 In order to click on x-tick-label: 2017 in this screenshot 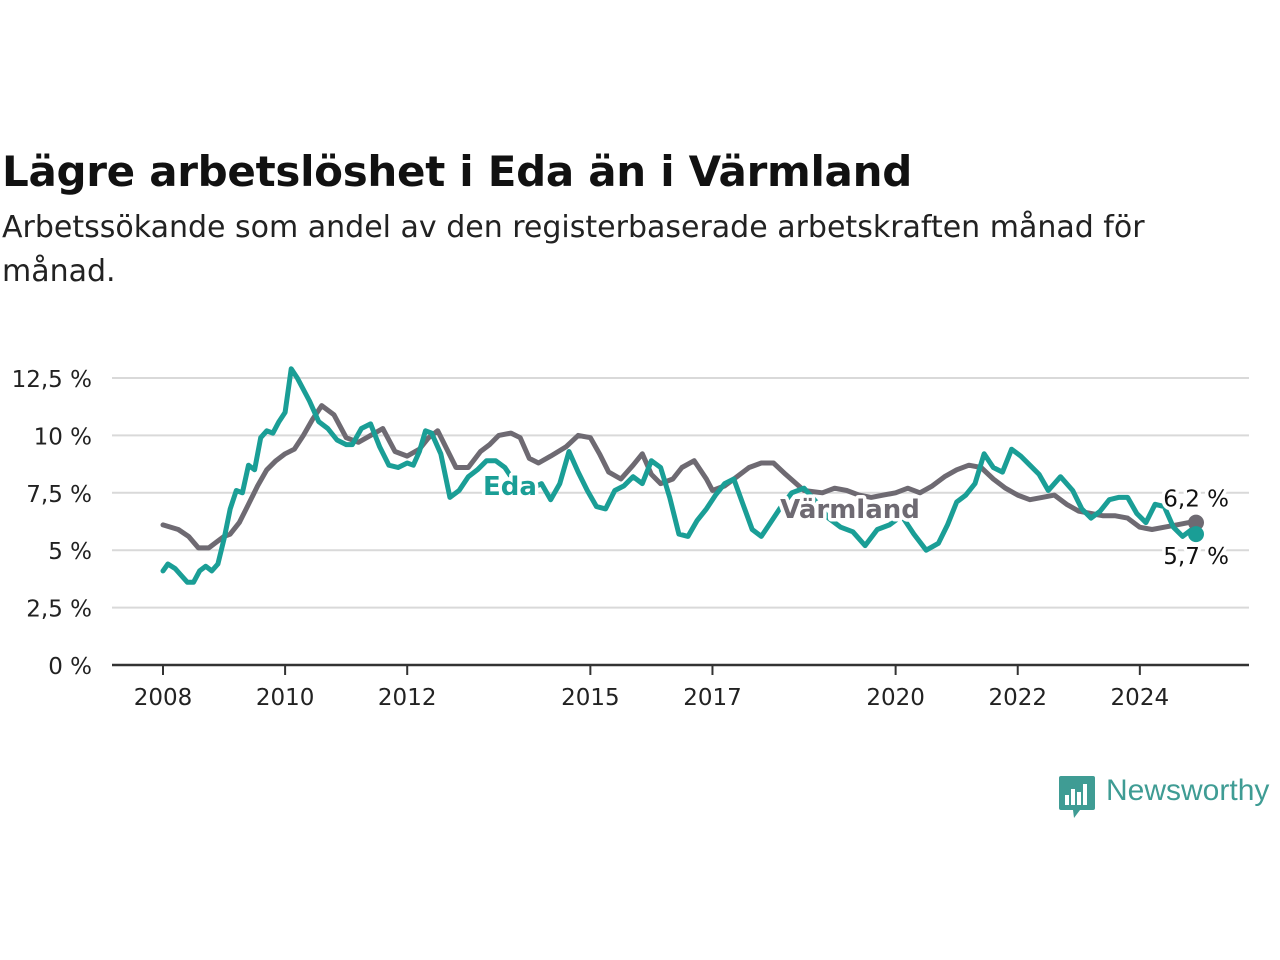, I will do `click(712, 698)`.